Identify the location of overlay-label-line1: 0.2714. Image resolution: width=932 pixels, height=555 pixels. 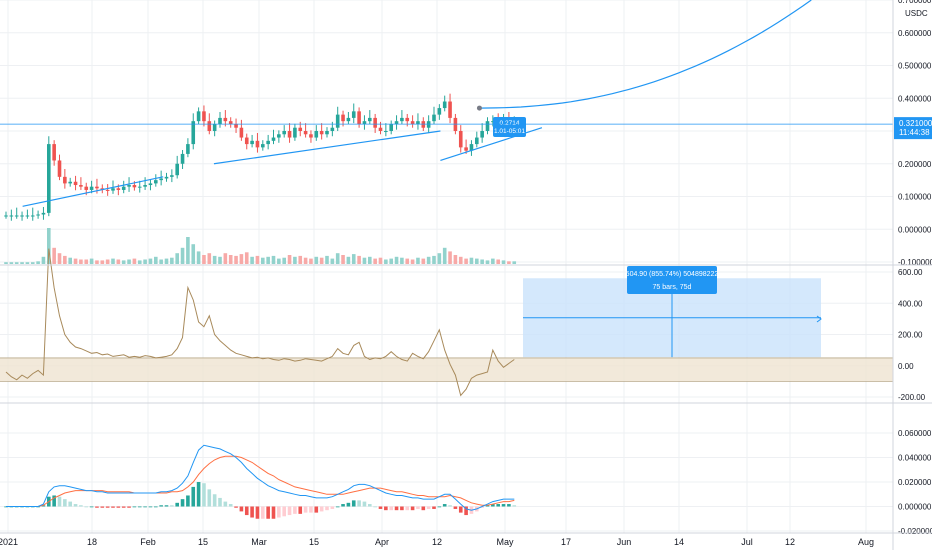
(510, 123).